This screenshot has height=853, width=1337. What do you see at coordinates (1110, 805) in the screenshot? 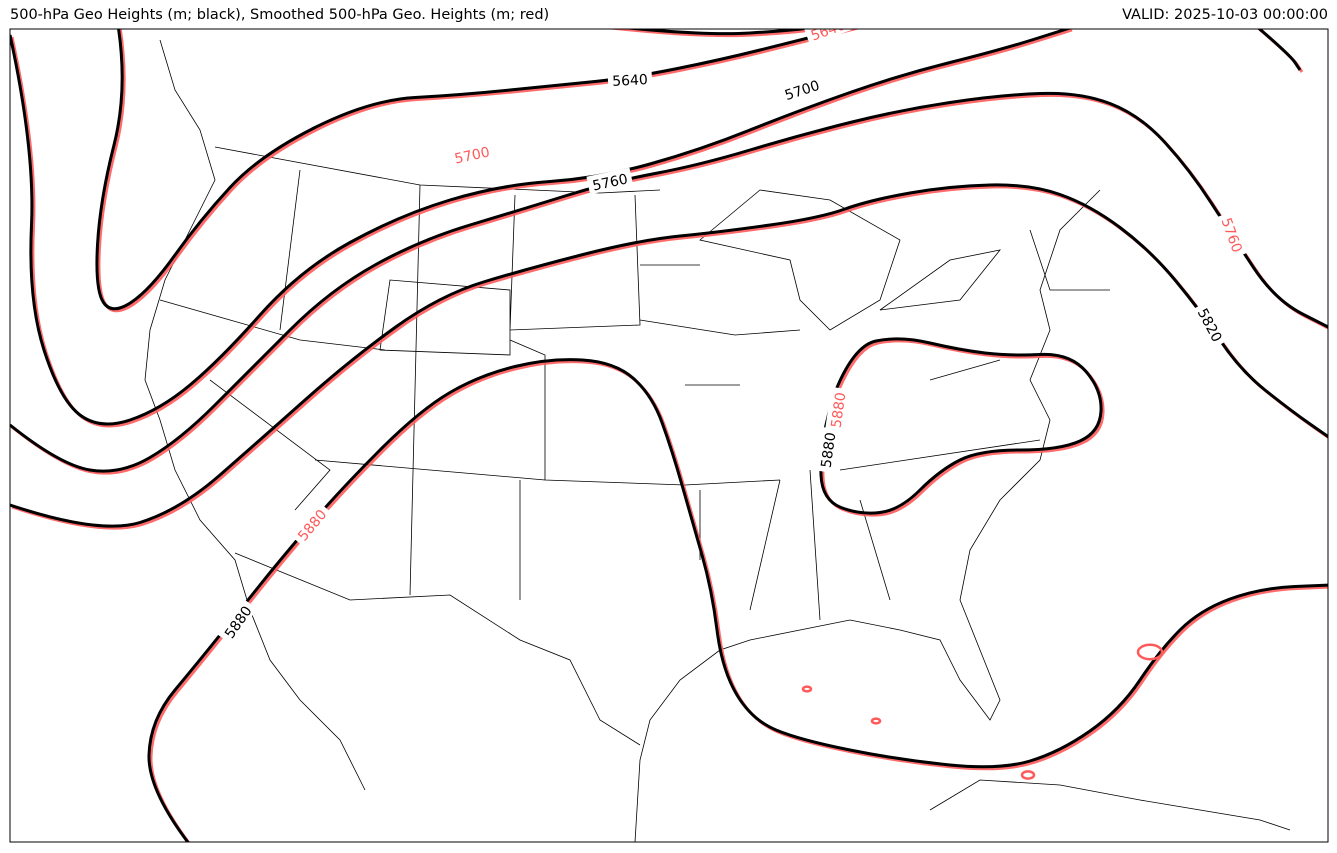
I see `cuba-outline` at bounding box center [1110, 805].